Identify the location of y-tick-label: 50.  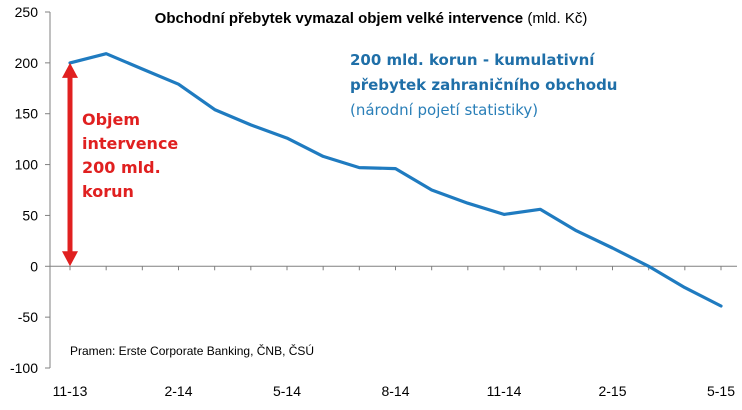
(30, 215).